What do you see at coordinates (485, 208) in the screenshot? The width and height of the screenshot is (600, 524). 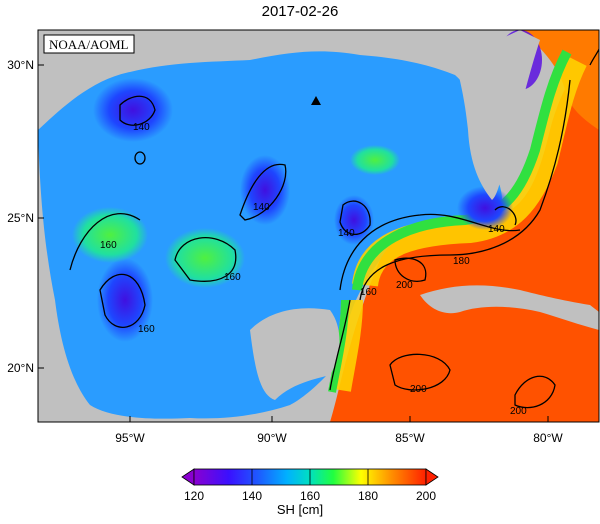 I see `cold-eddy-florida` at bounding box center [485, 208].